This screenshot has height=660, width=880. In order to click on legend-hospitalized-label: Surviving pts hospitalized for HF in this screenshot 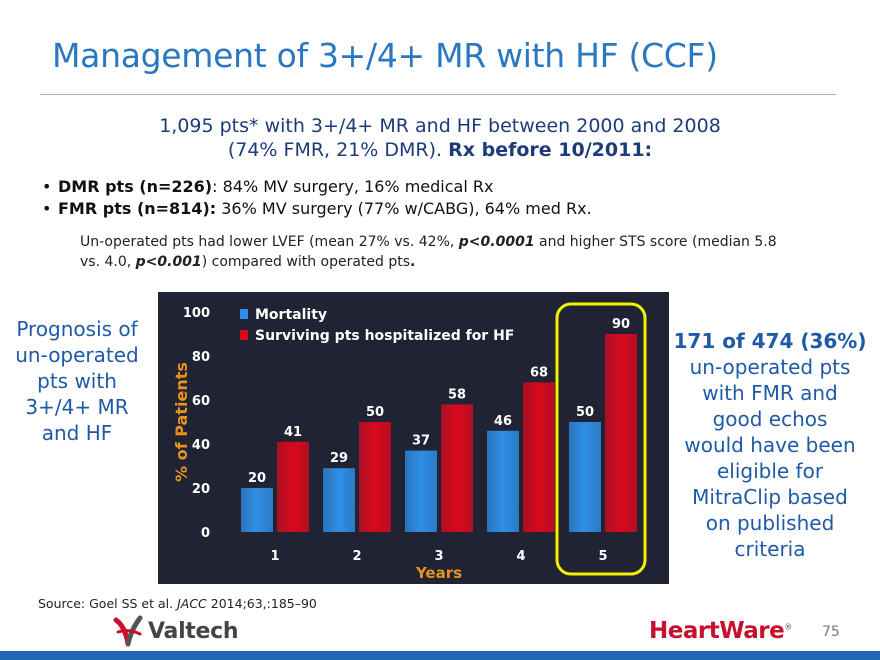, I will do `click(384, 336)`.